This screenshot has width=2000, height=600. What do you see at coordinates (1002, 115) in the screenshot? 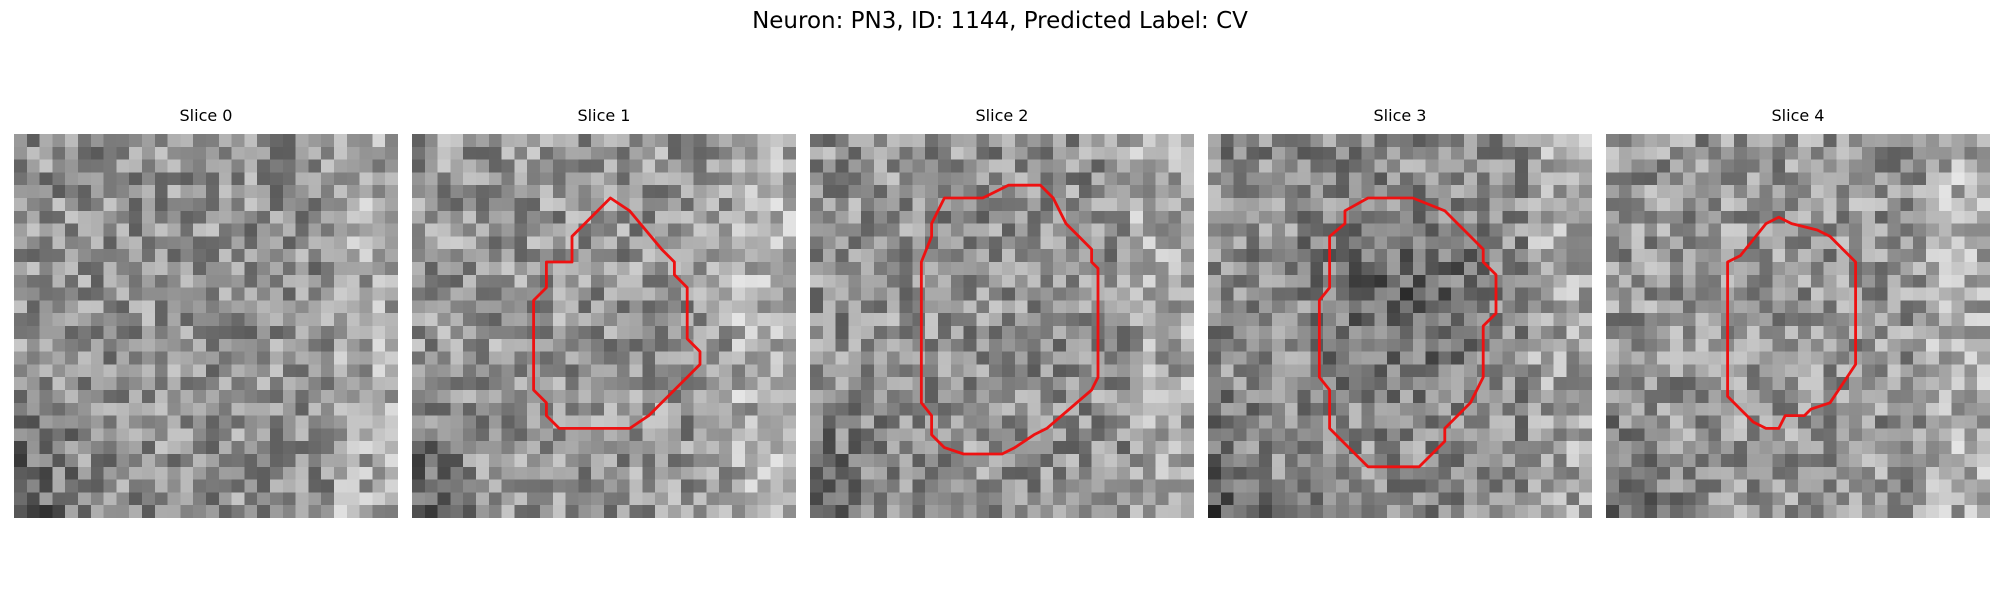
I see `slice-title-2: Slice 2` at bounding box center [1002, 115].